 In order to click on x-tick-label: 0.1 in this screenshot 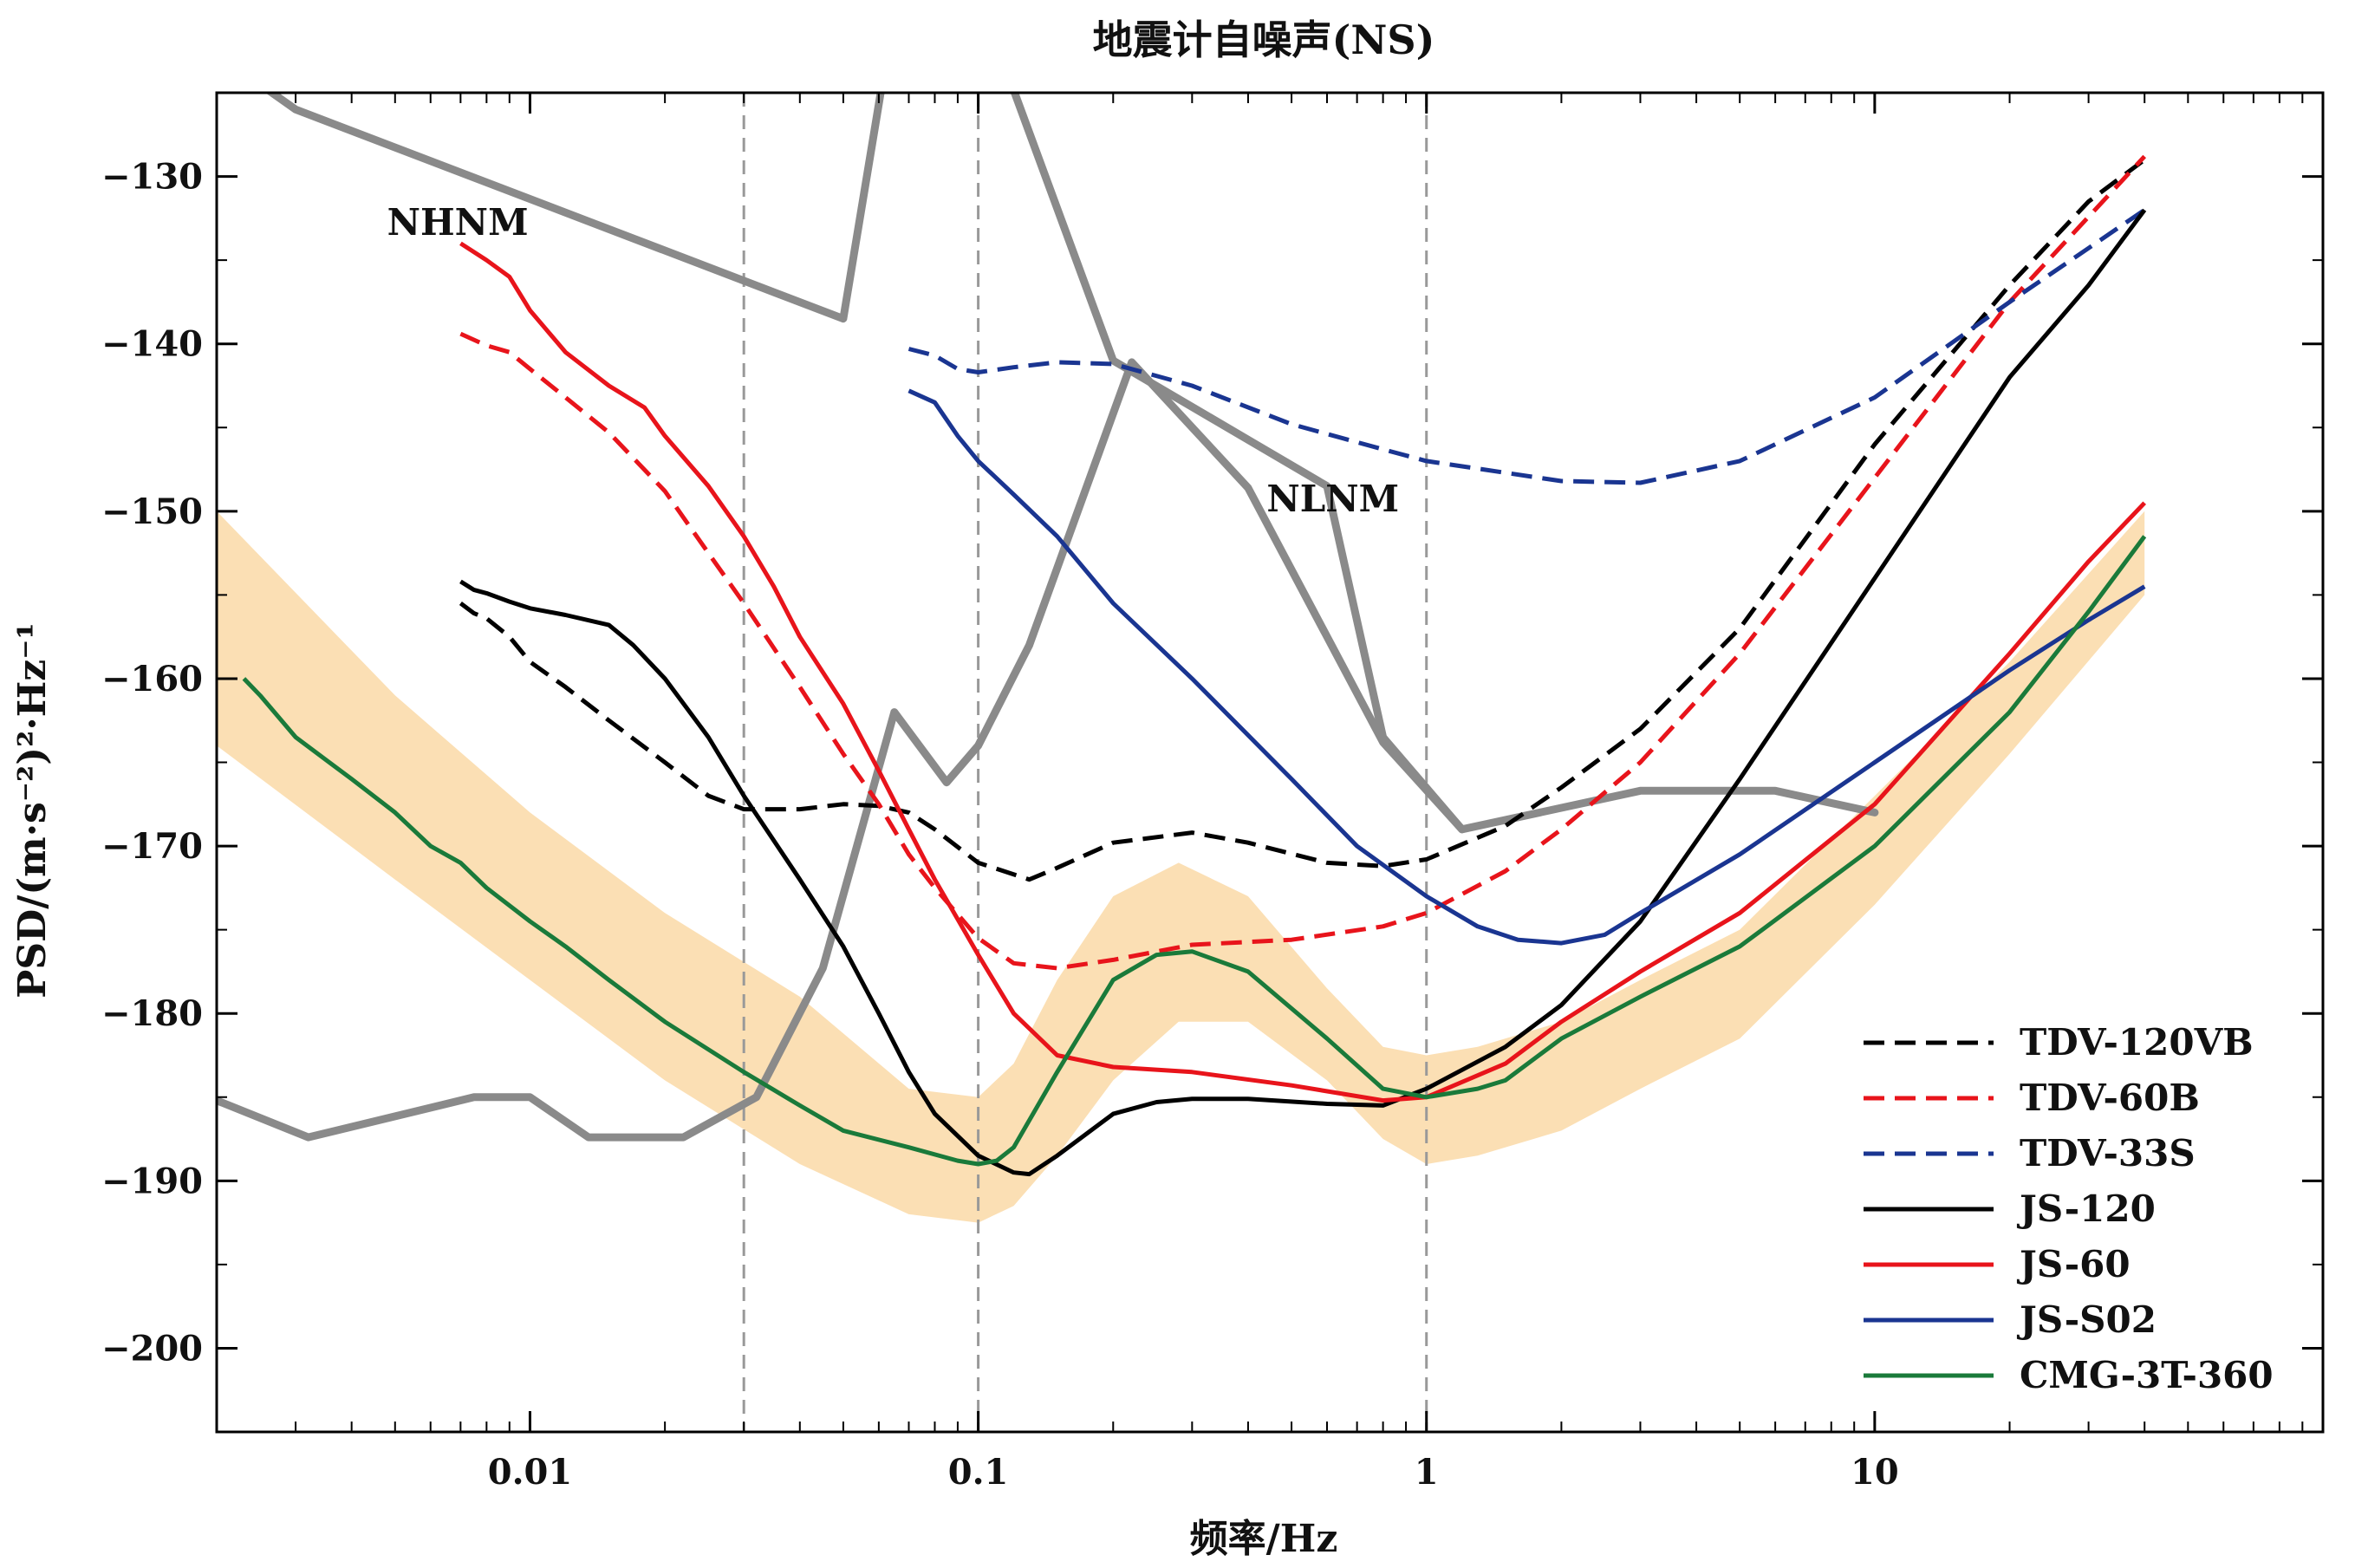, I will do `click(978, 1472)`.